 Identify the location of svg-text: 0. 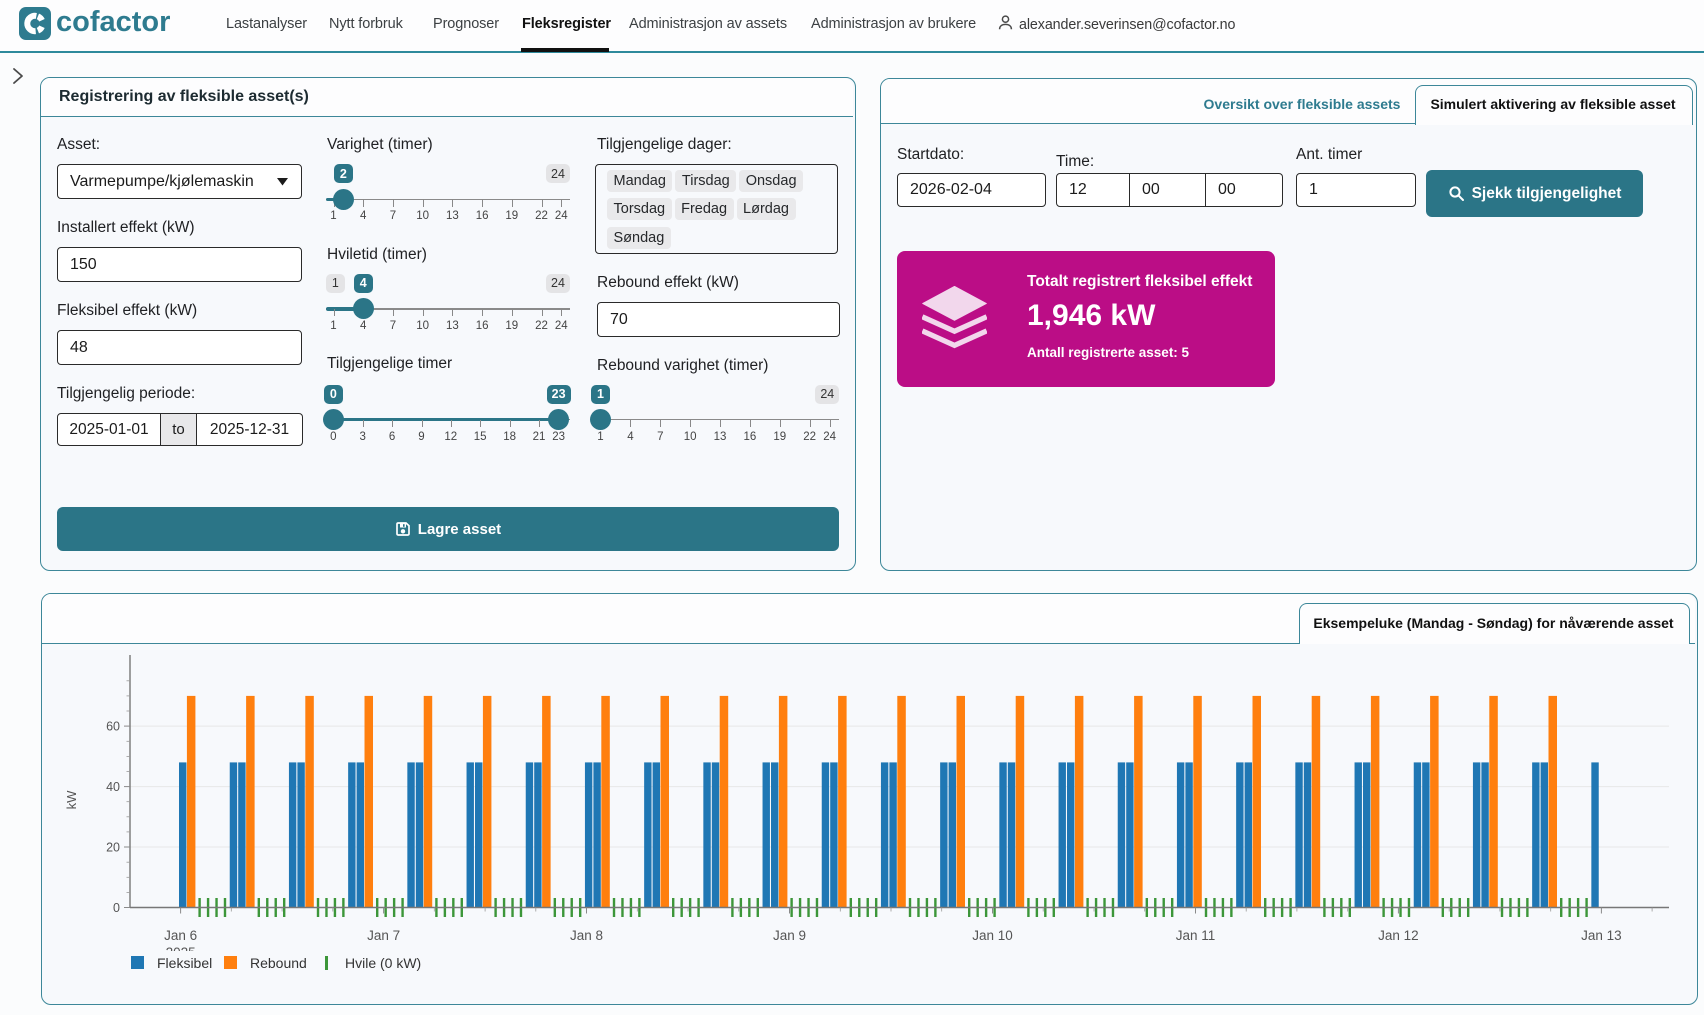
(116, 908).